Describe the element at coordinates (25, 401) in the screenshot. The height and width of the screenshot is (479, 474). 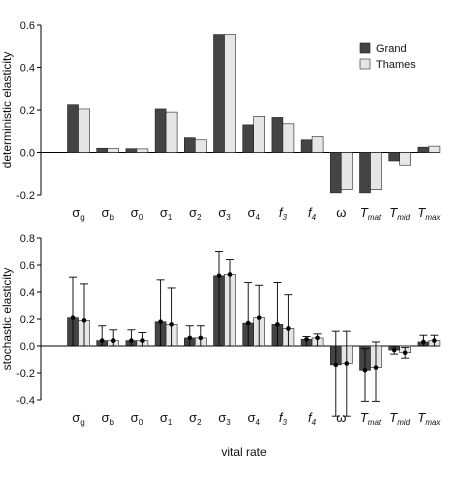
I see `y-tick-label: -0.4` at that location.